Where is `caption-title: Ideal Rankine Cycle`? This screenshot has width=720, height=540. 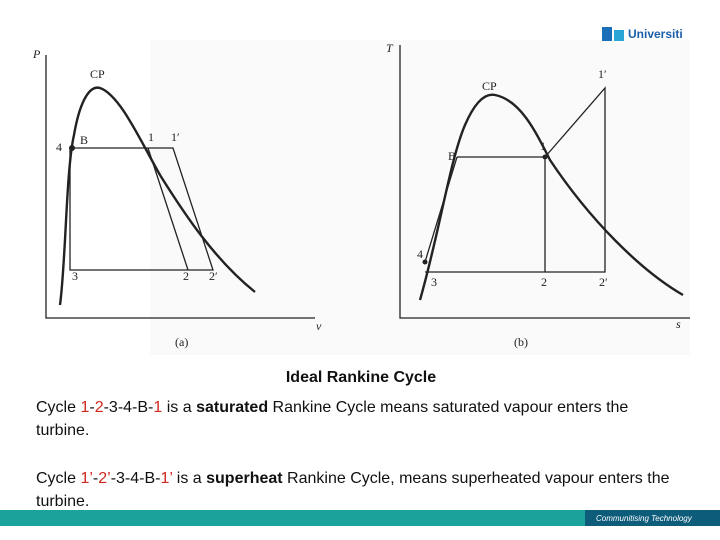 caption-title: Ideal Rankine Cycle is located at coordinates (361, 377).